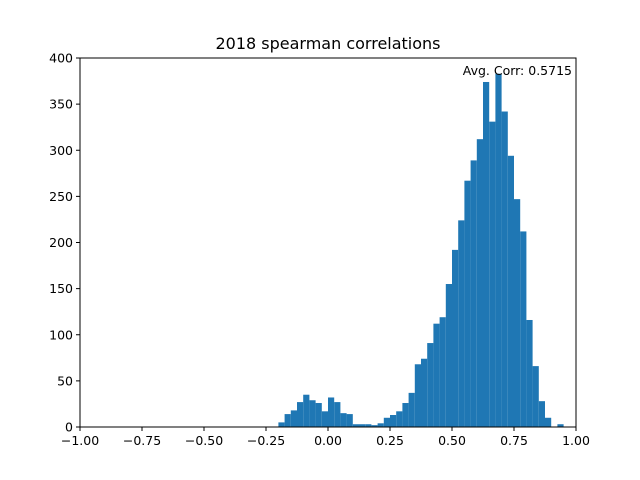 This screenshot has width=640, height=480. What do you see at coordinates (61, 334) in the screenshot?
I see `y-tick-label-2: 100` at bounding box center [61, 334].